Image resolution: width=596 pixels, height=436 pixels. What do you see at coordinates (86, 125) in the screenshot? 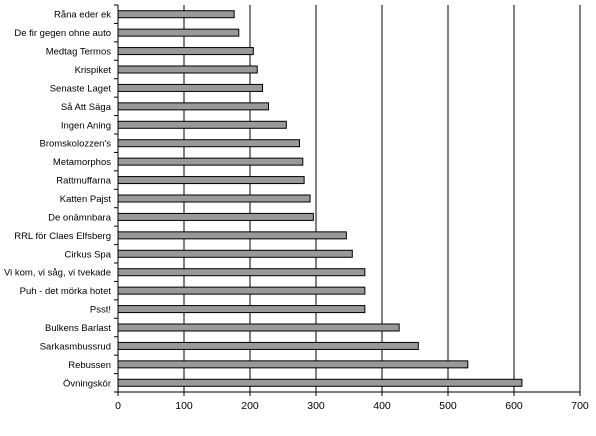
I see `category-label-6: Ingen Aning` at bounding box center [86, 125].